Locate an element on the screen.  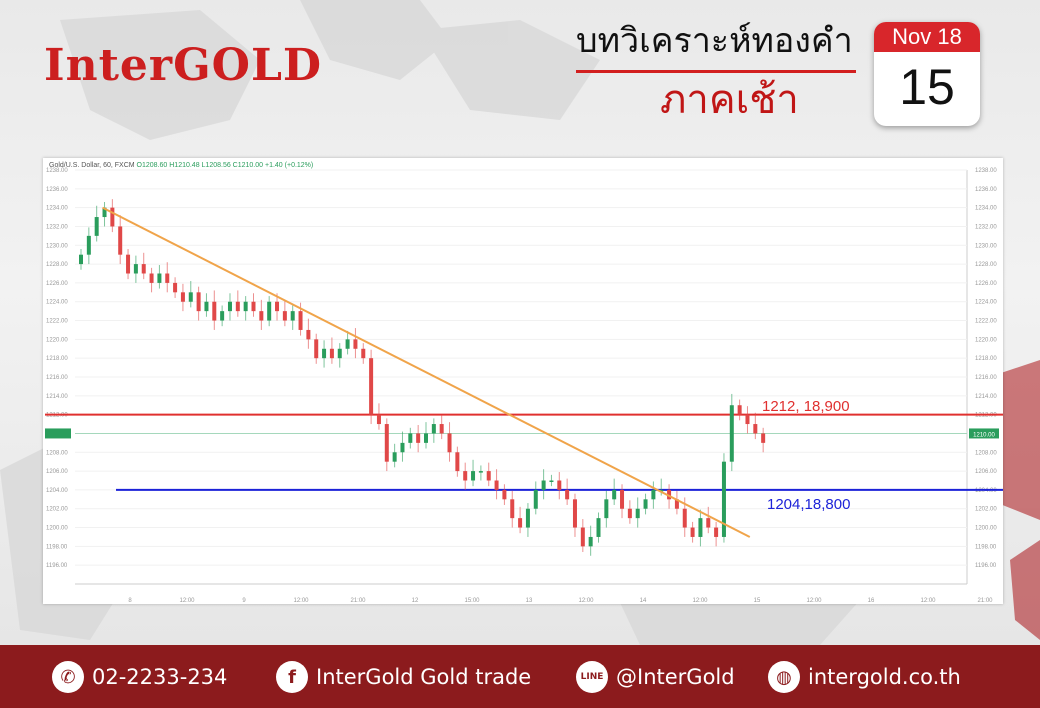
facebook-icon: f is located at coordinates (292, 677).